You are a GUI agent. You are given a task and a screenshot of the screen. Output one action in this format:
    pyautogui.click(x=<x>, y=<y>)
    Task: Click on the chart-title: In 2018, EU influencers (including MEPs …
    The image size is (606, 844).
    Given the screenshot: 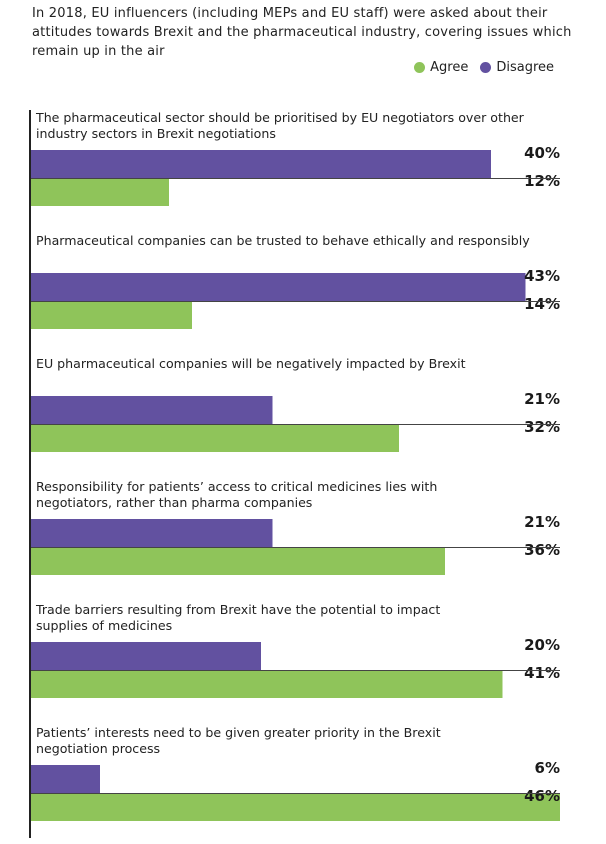 What is the action you would take?
    pyautogui.click(x=302, y=32)
    